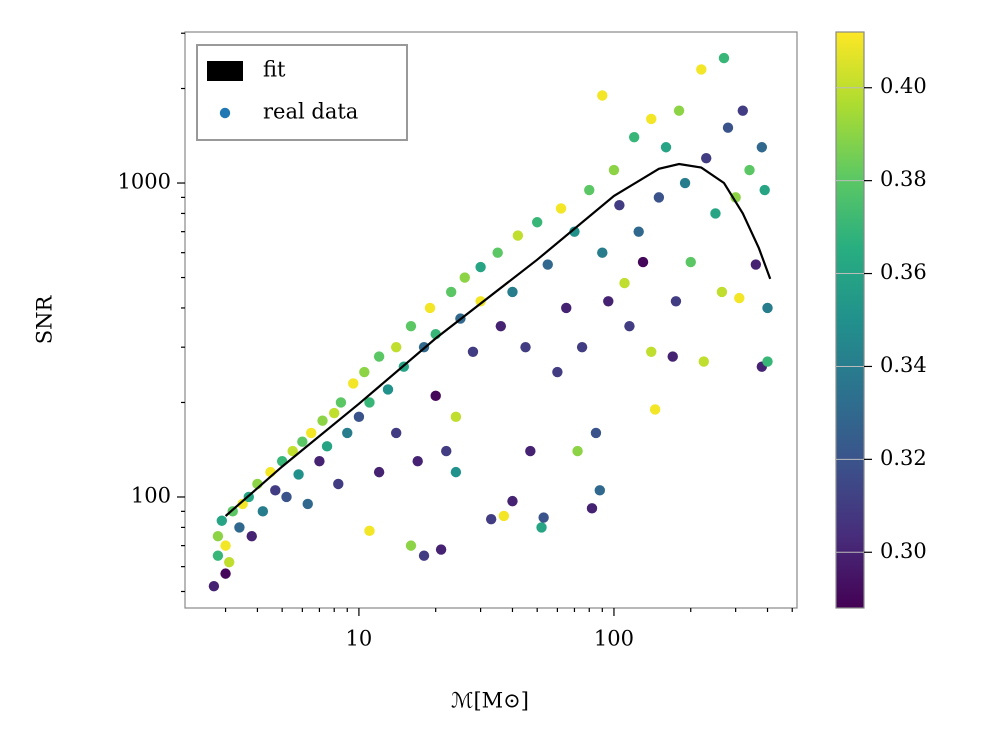  Describe the element at coordinates (614, 639) in the screenshot. I see `x-tick-label: 100` at that location.